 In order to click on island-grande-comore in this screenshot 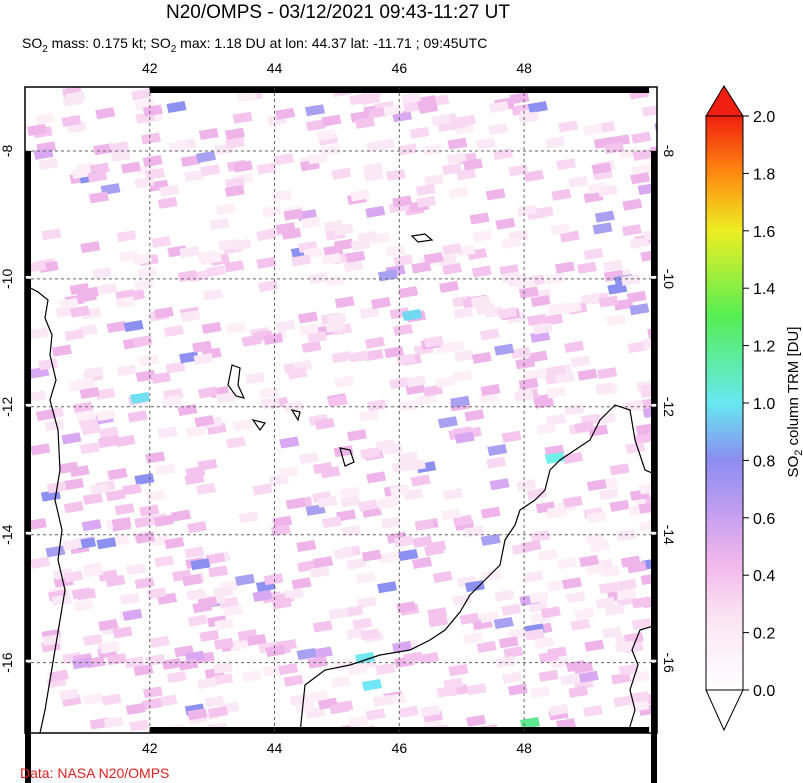, I will do `click(236, 381)`.